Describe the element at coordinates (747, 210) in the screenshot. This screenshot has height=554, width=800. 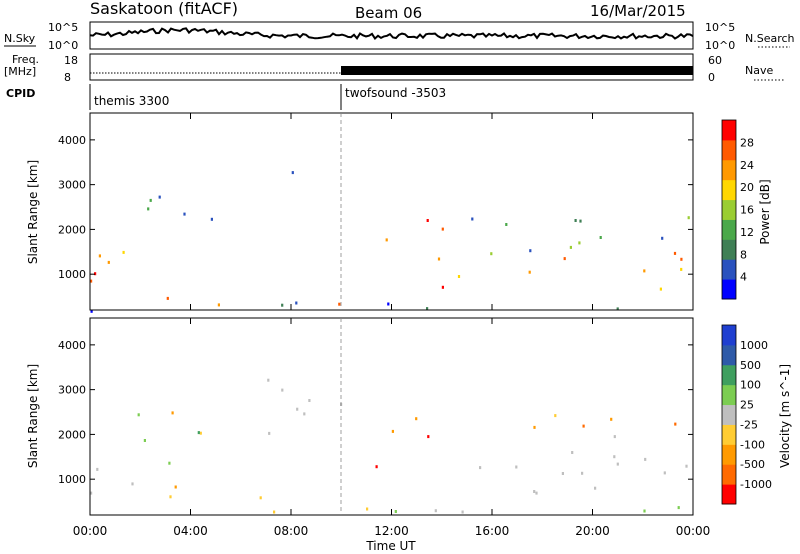
I see `power-colorbar-tick: 16` at that location.